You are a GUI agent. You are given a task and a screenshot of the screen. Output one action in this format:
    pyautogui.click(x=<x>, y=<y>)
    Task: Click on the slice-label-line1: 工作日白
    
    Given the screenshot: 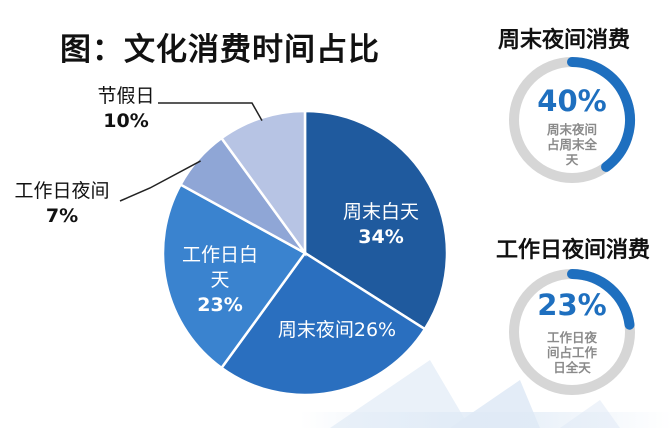 What is the action you would take?
    pyautogui.click(x=219, y=255)
    